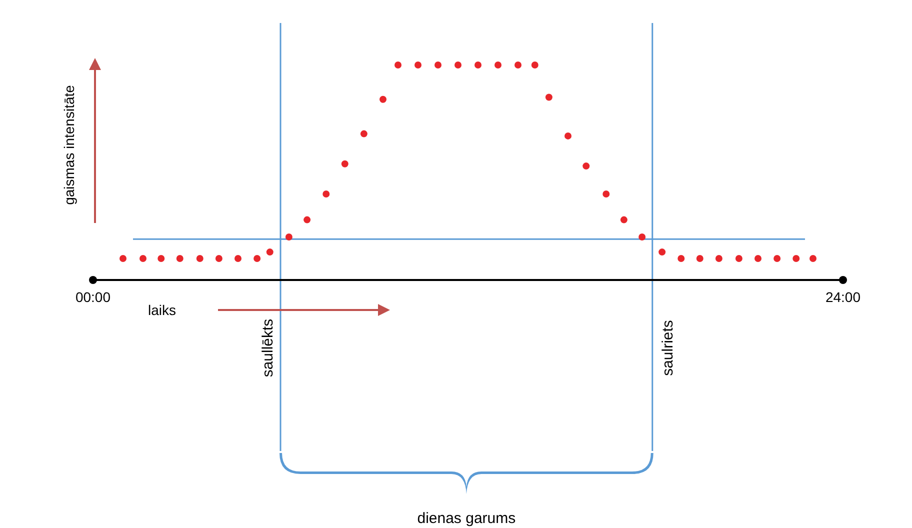 This screenshot has width=912, height=528. Describe the element at coordinates (162, 310) in the screenshot. I see `x-axis-title: laiks` at that location.